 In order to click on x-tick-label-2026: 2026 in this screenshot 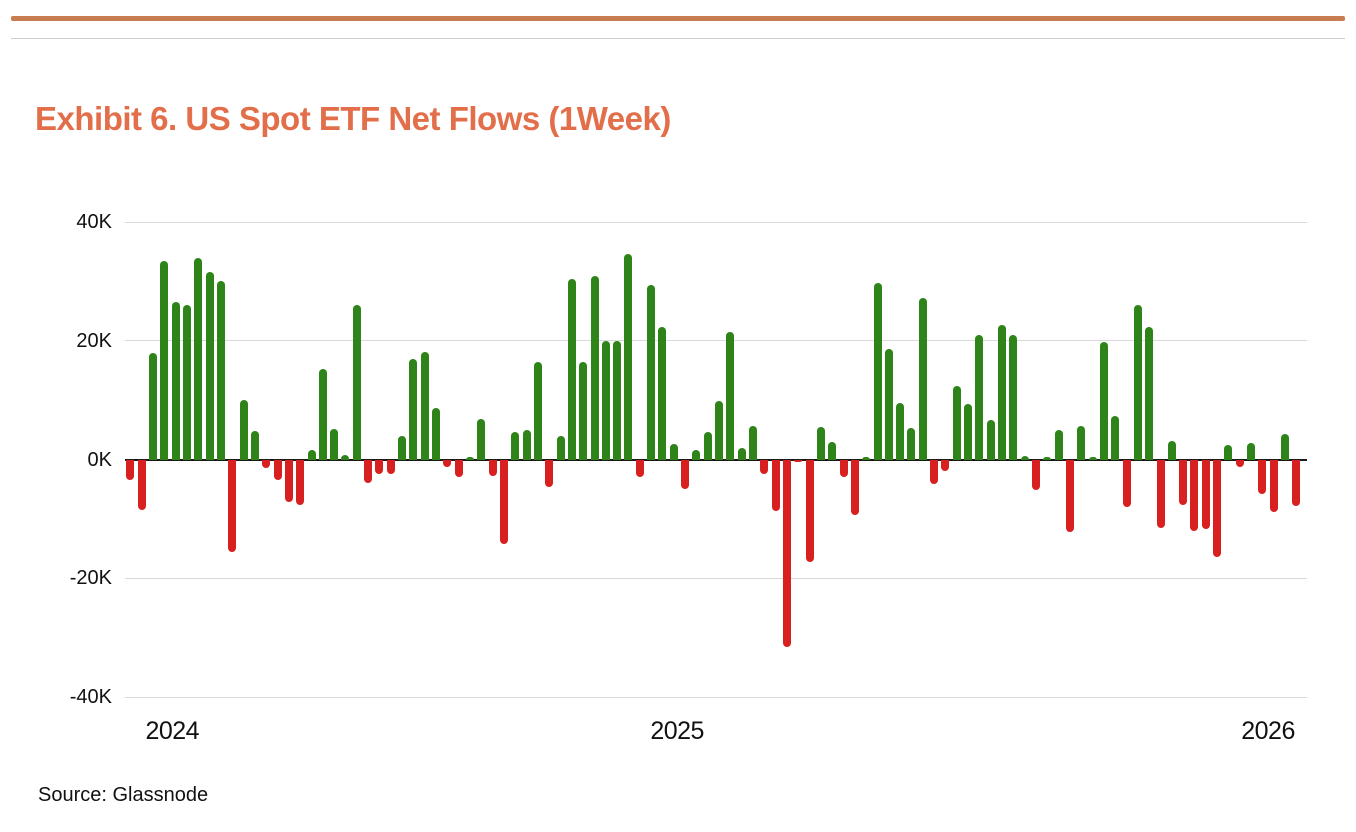, I will do `click(1268, 731)`.